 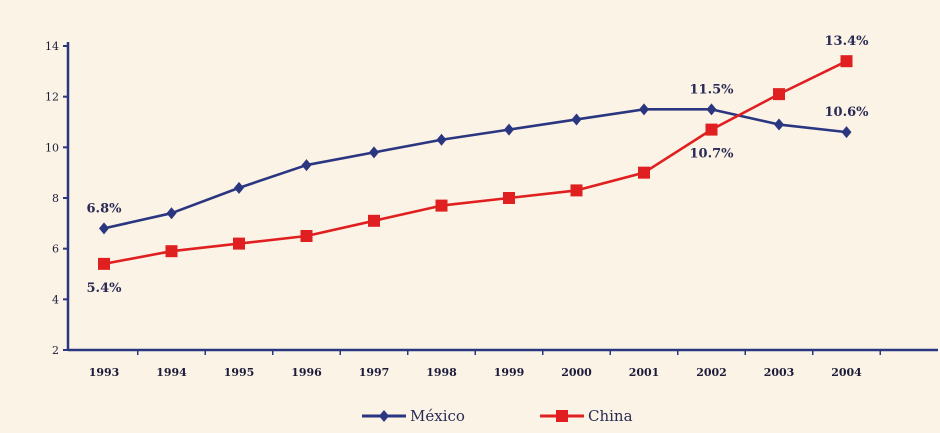 I want to click on data-label: 11.5%, so click(x=711, y=89).